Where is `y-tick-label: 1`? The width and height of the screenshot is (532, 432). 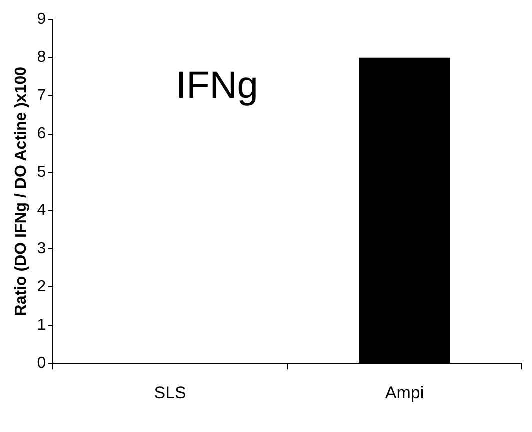
y-tick-label: 1 is located at coordinates (41, 325).